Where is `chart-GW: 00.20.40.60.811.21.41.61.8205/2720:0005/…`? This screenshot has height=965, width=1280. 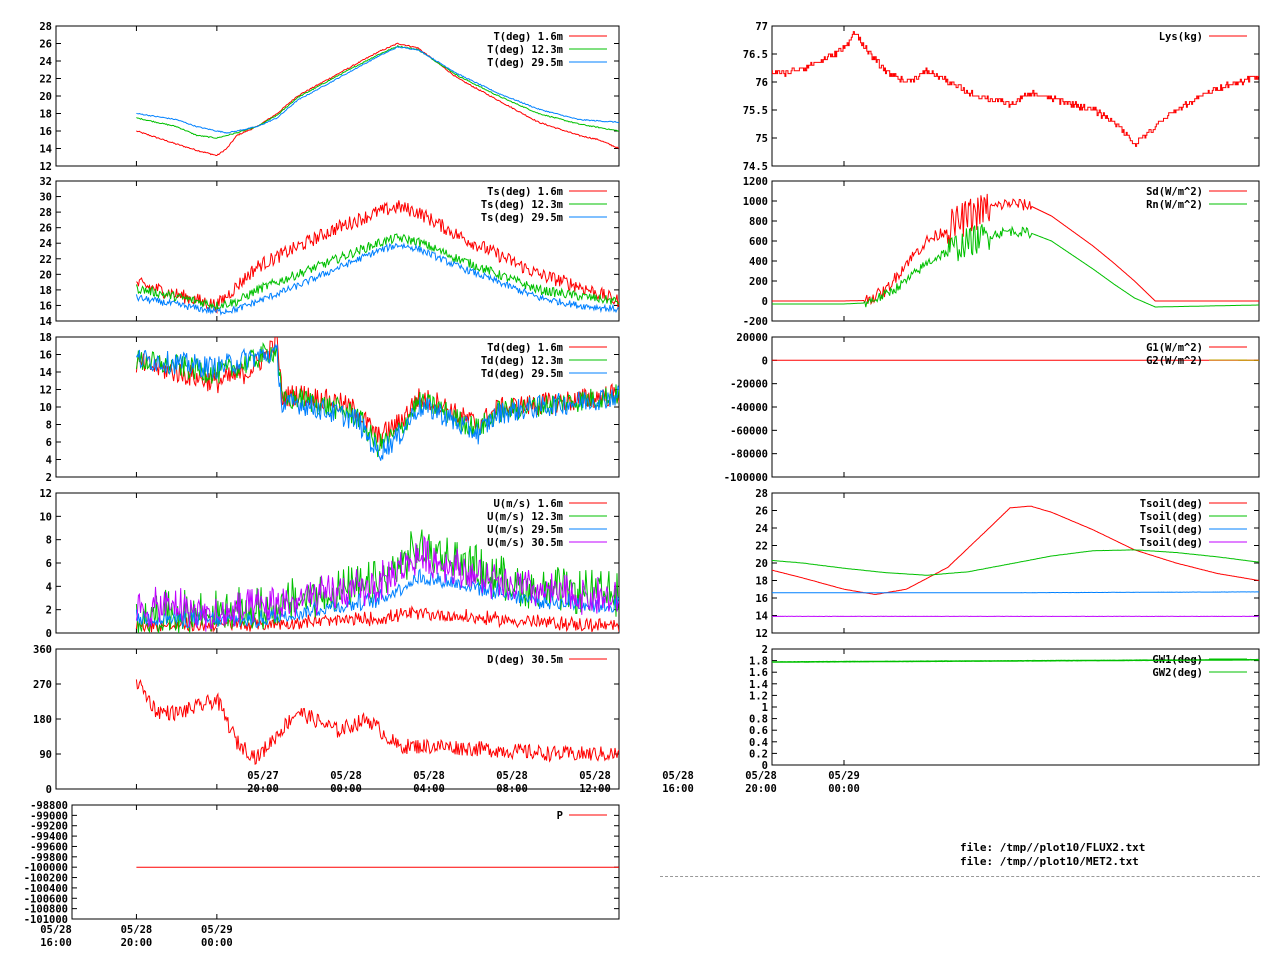 chart-GW: 00.20.40.60.811.21.41.61.8205/2720:0005/… is located at coordinates (753, 719).